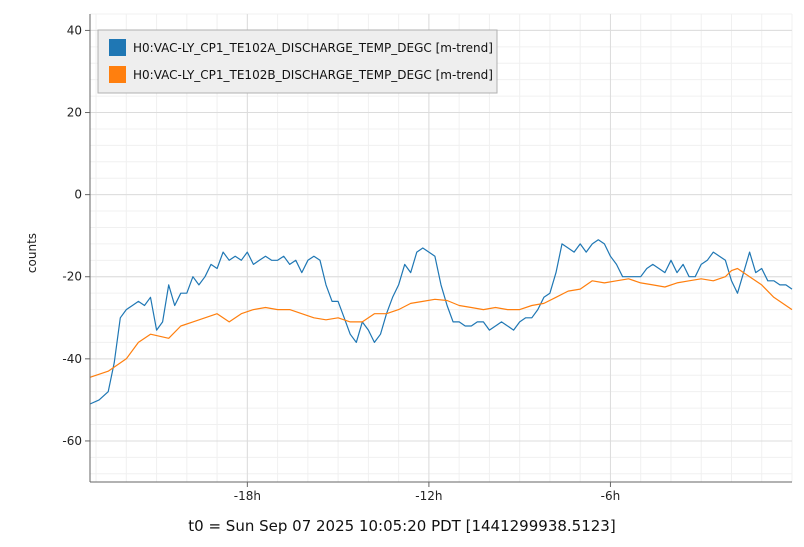 This screenshot has height=547, width=804. What do you see at coordinates (32, 253) in the screenshot?
I see `y-axis-label: counts` at bounding box center [32, 253].